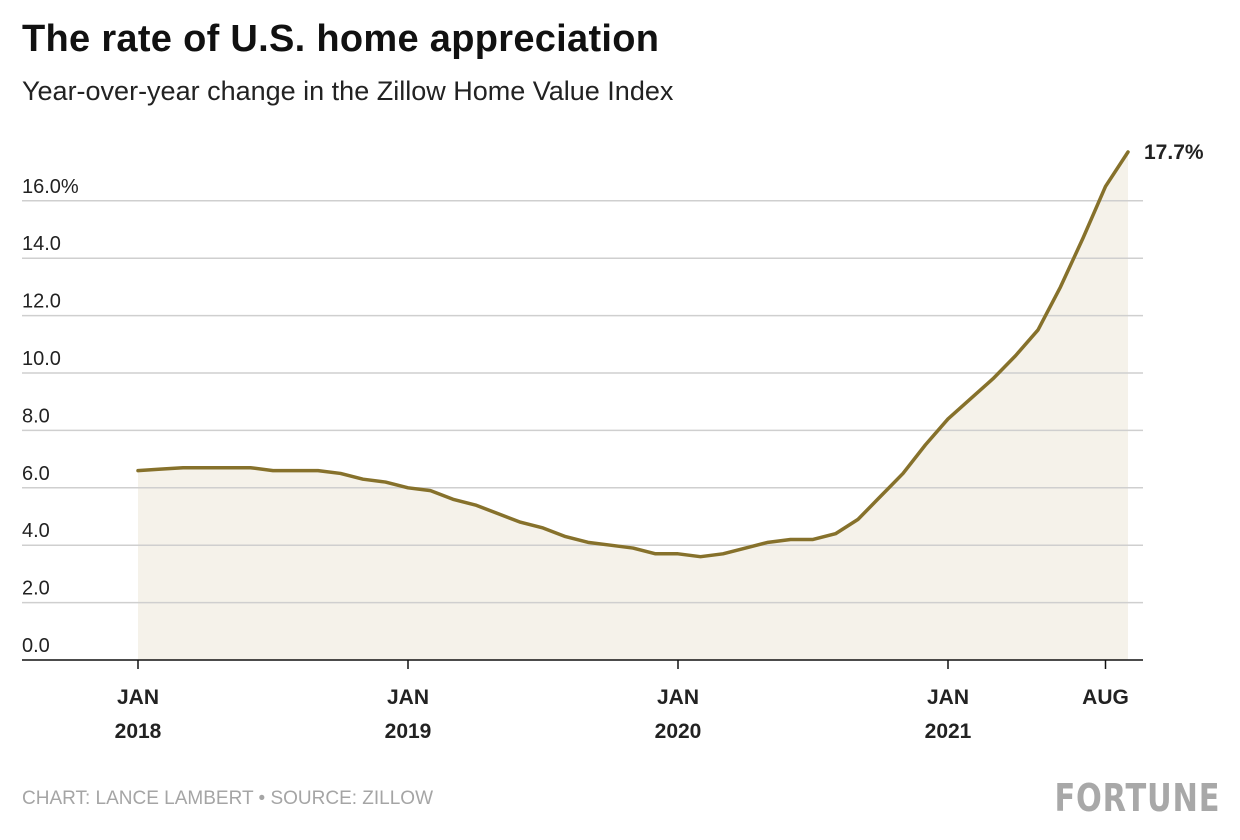 This screenshot has width=1240, height=840. What do you see at coordinates (36, 416) in the screenshot?
I see `y-tick-label: 8.0` at bounding box center [36, 416].